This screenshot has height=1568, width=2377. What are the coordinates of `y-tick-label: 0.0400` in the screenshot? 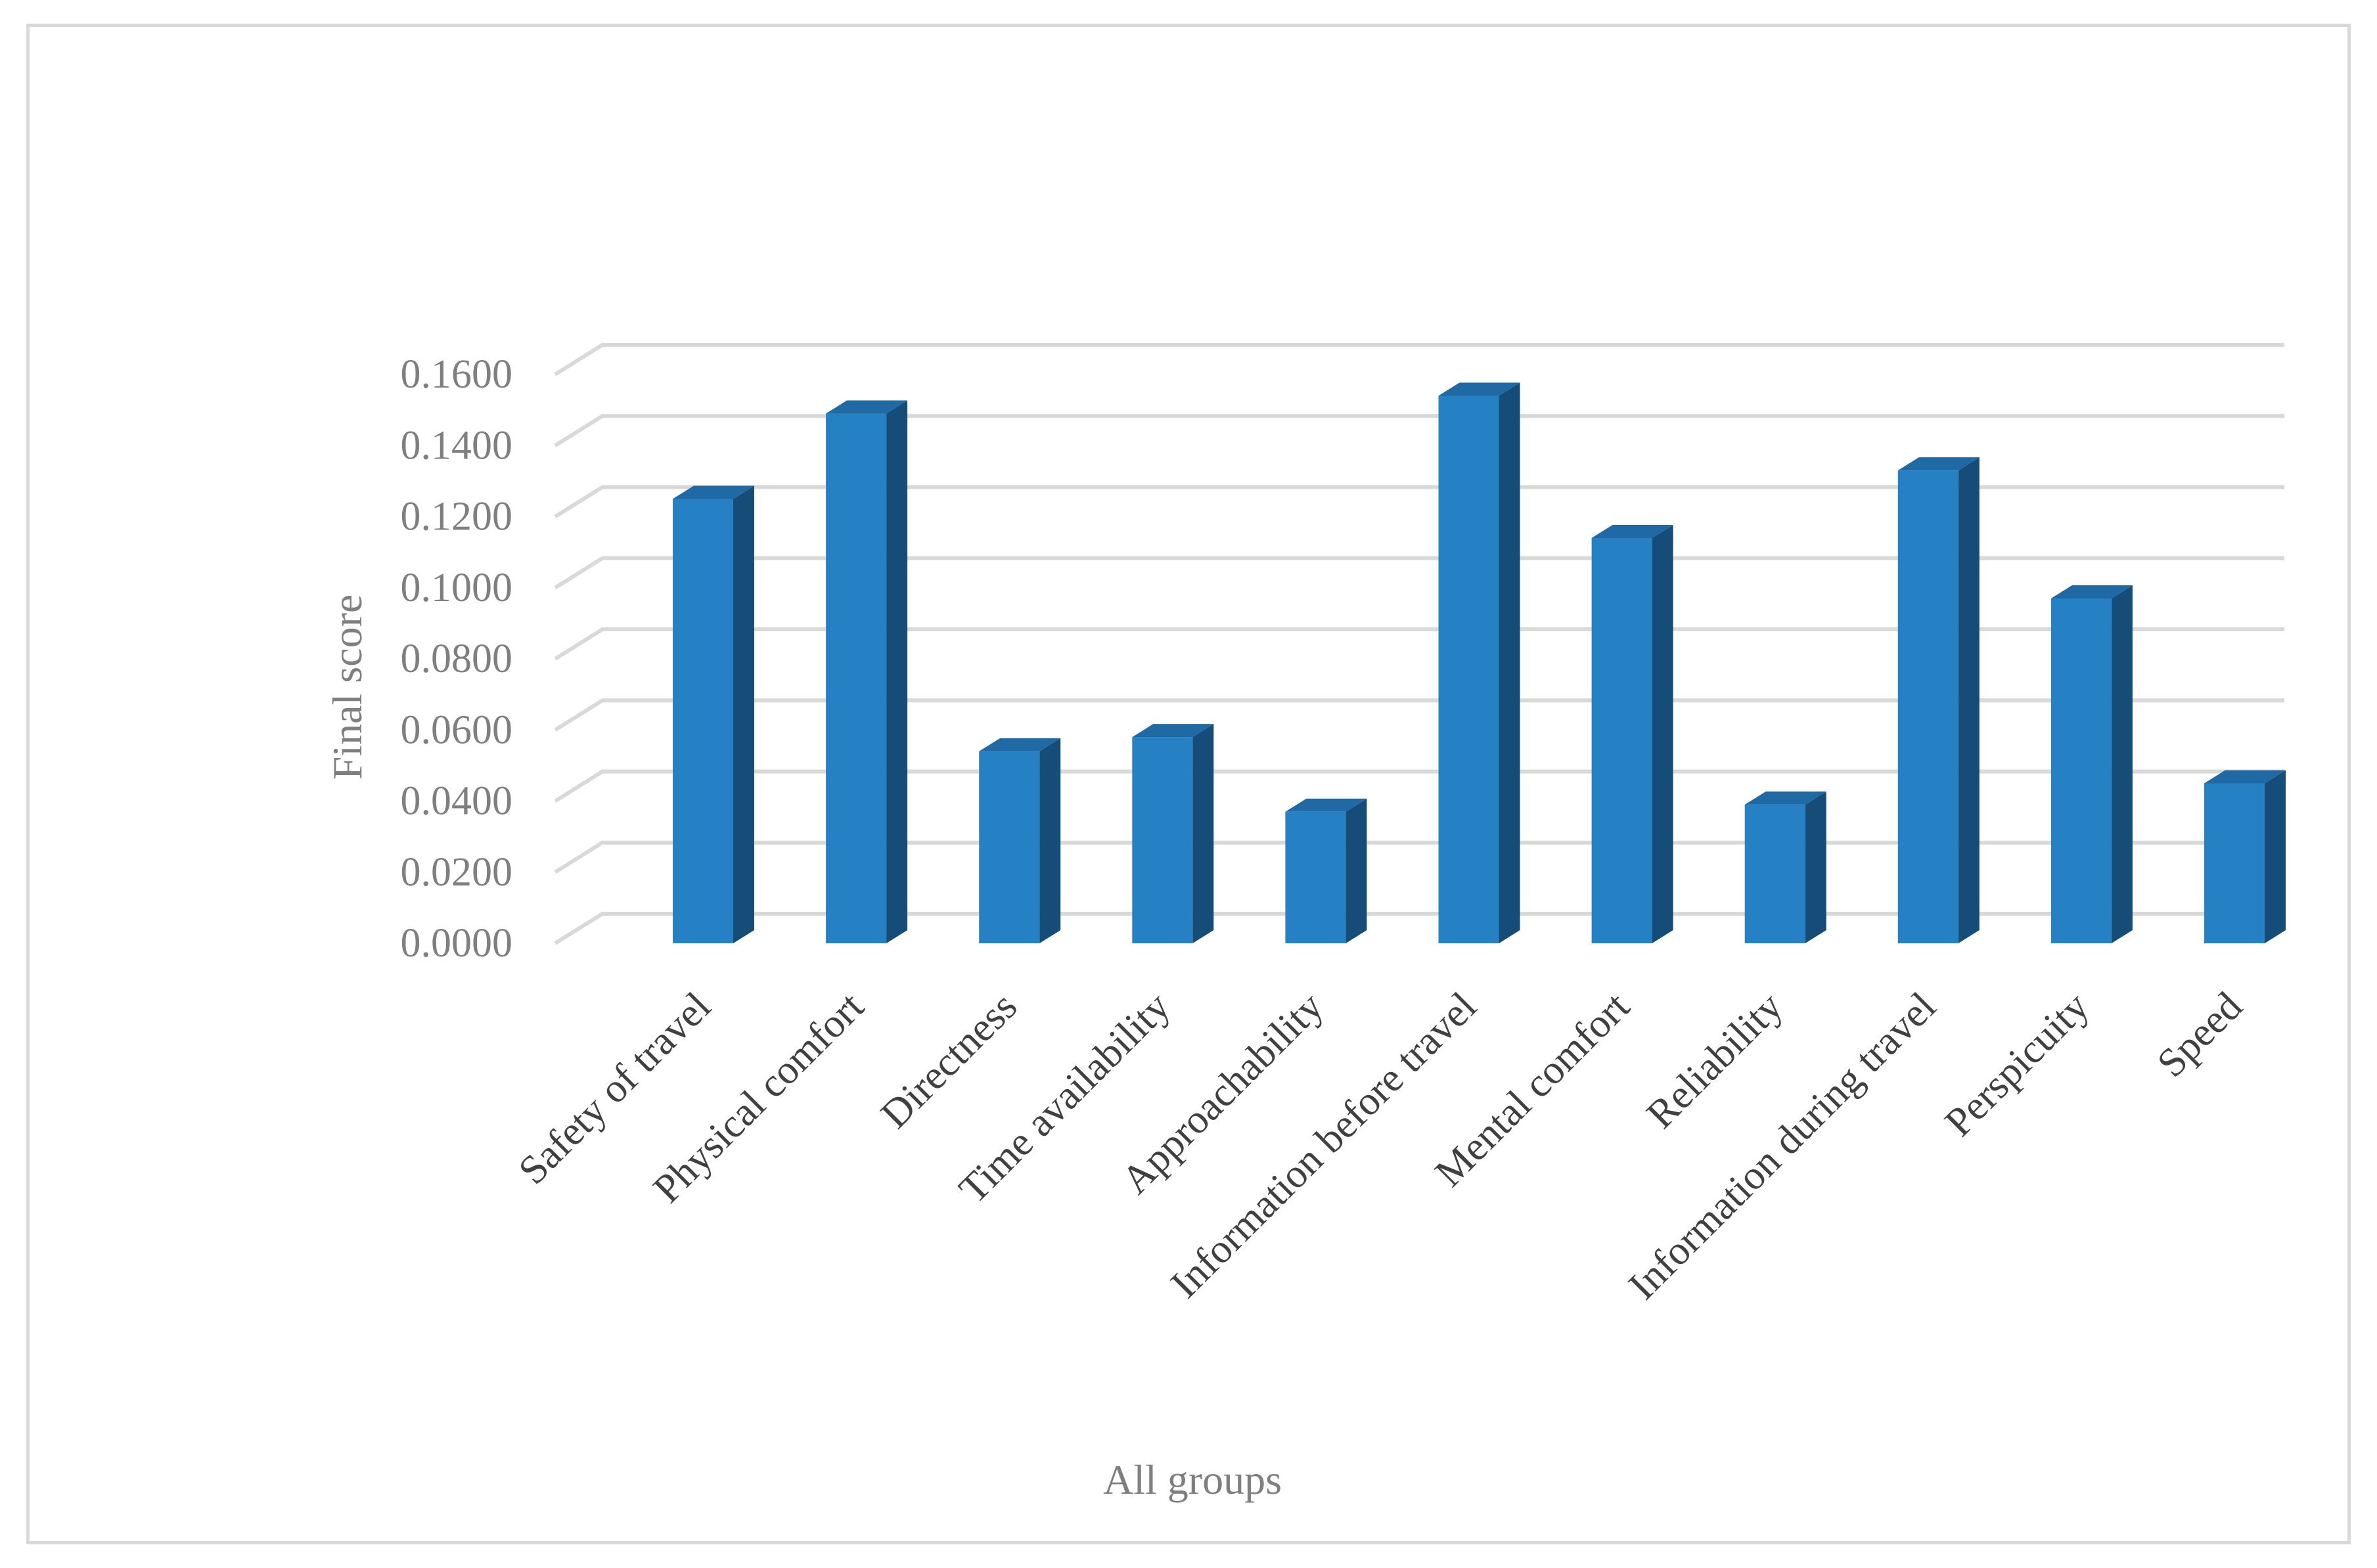 It's located at (457, 801).